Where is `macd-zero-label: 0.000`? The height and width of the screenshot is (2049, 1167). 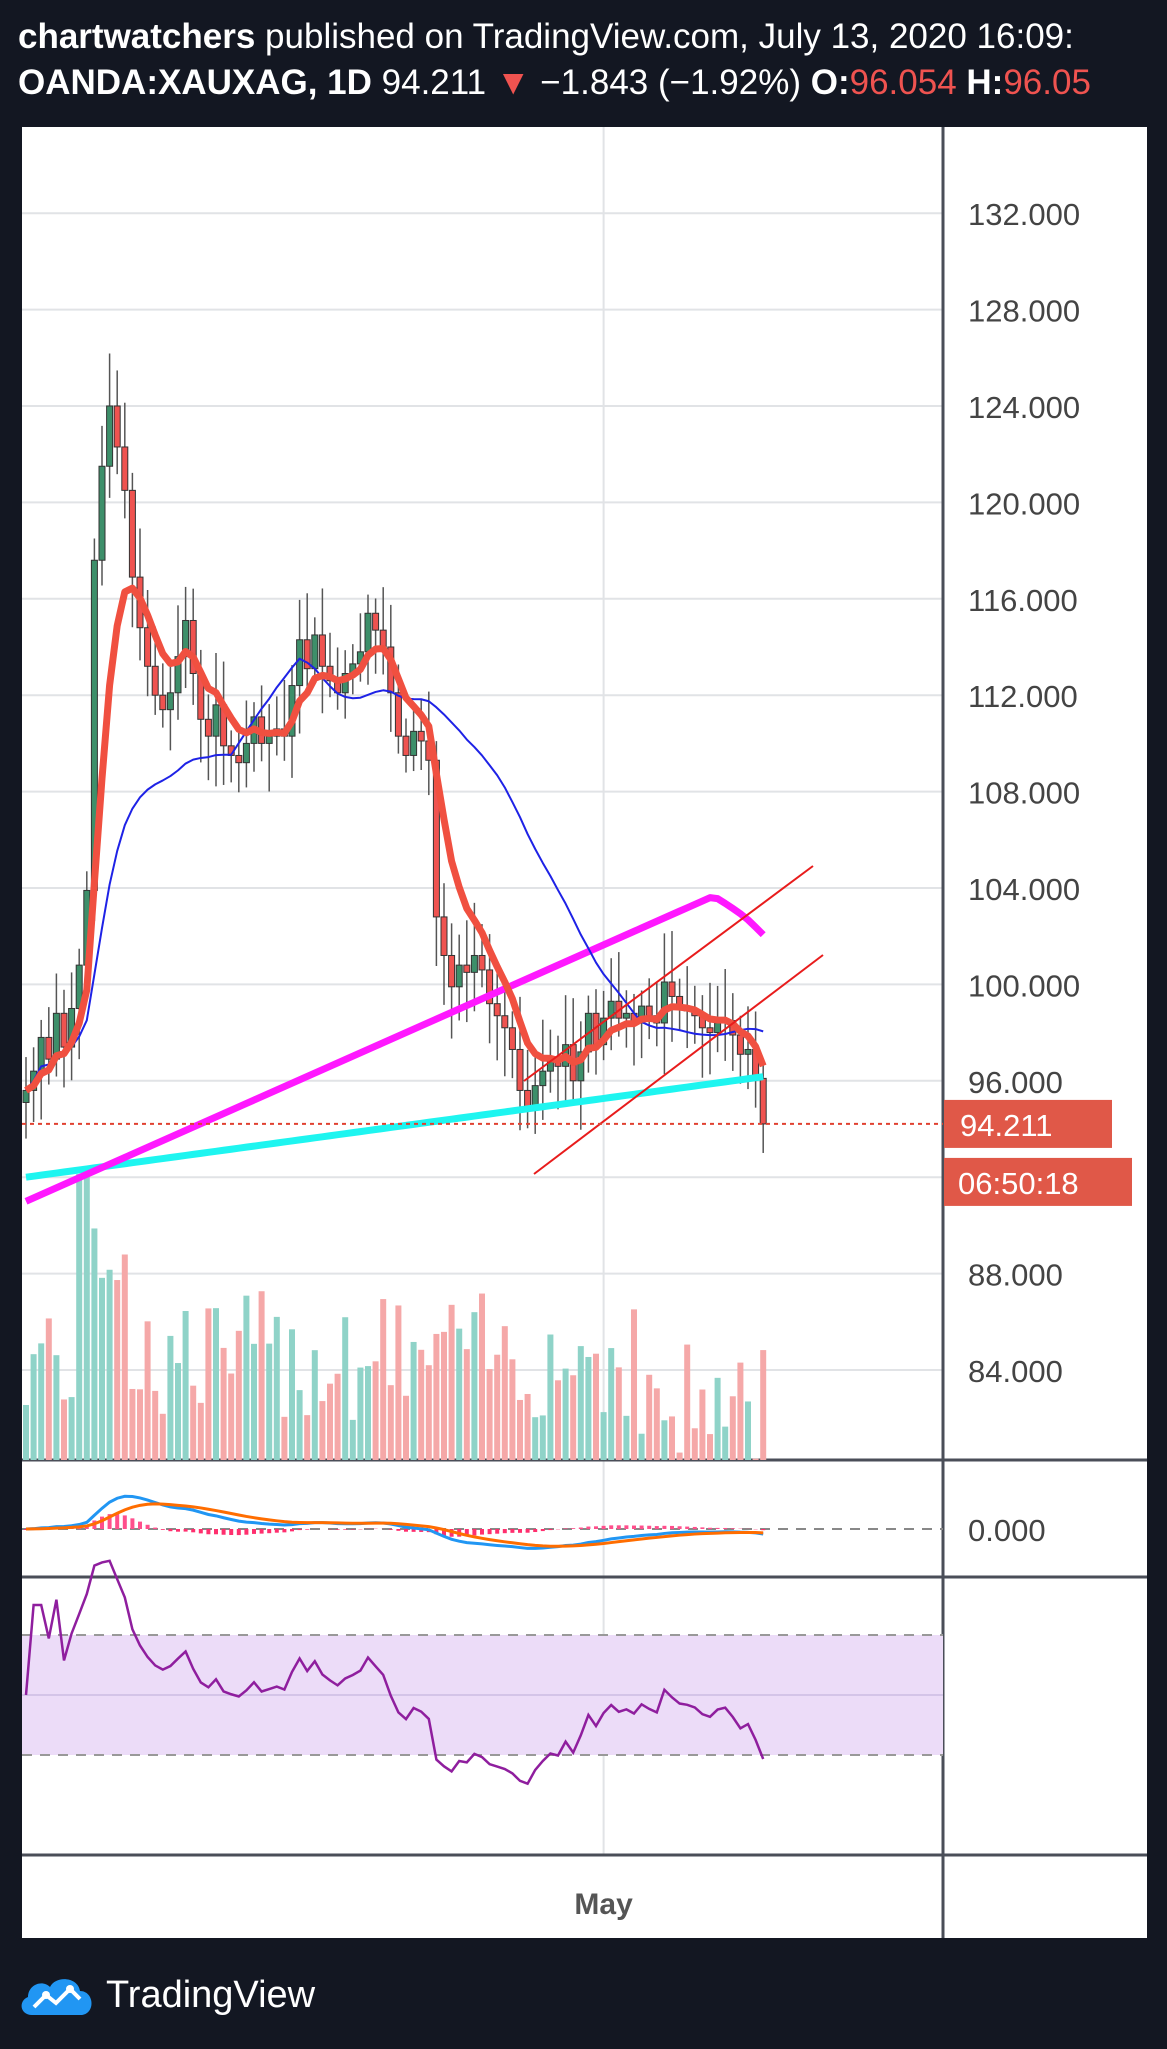 macd-zero-label: 0.000 is located at coordinates (1007, 1530).